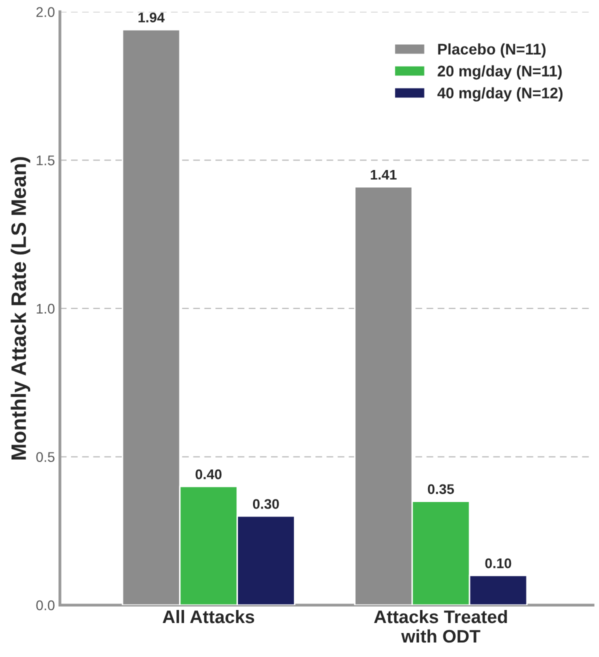 Image resolution: width=599 pixels, height=657 pixels. Describe the element at coordinates (45, 605) in the screenshot. I see `y-tick-label: 0.0` at that location.